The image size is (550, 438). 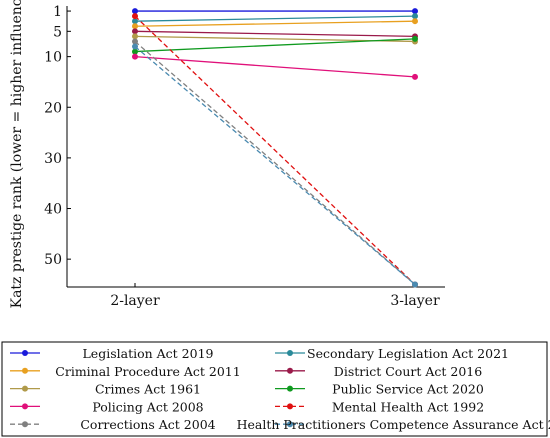 I want to click on y-tick-label-6: 50, so click(x=53, y=260).